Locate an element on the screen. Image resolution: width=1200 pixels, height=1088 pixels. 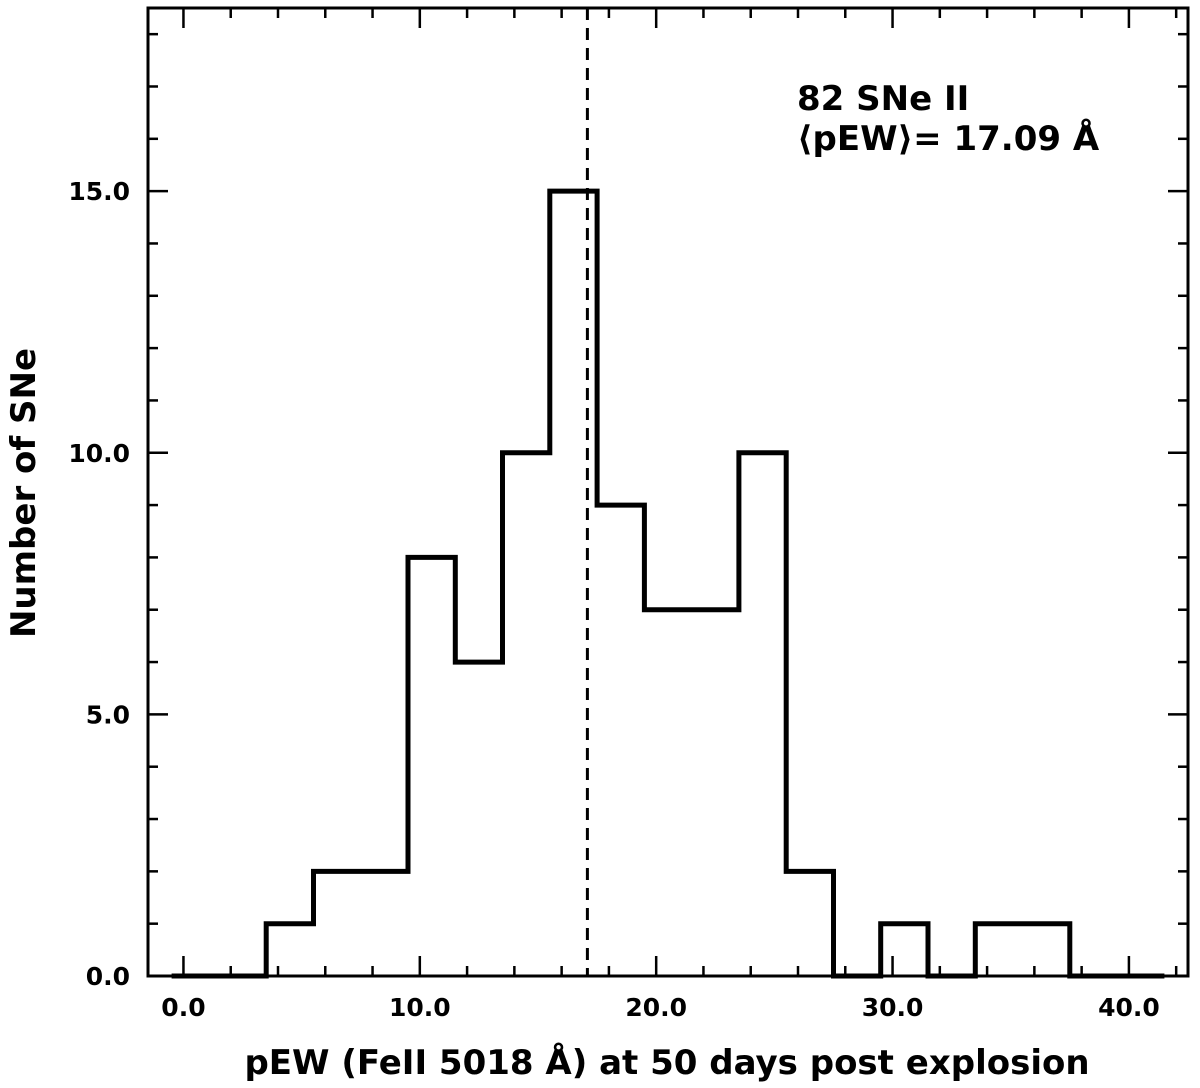
annotation-count: 82 SNe II is located at coordinates (883, 99).